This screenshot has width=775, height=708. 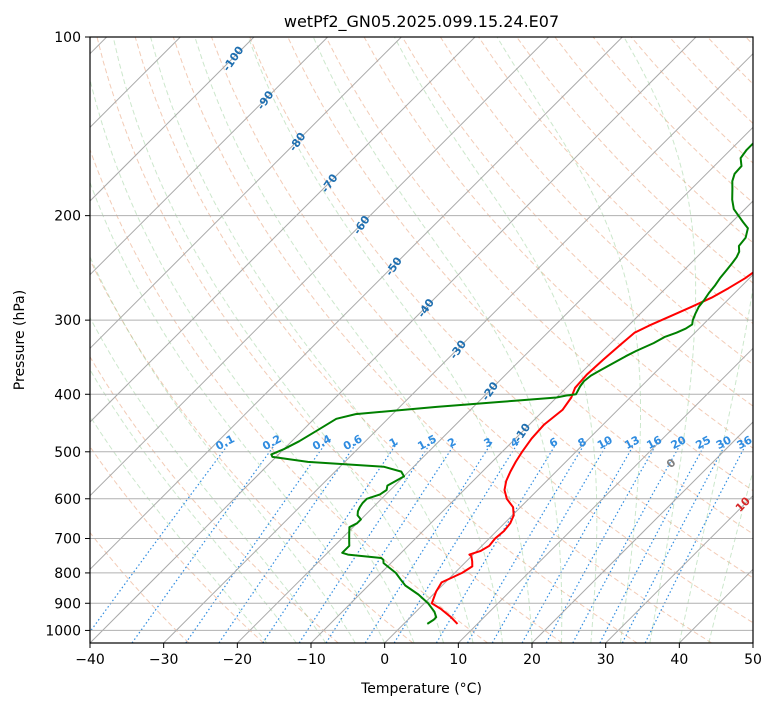 What do you see at coordinates (679, 660) in the screenshot?
I see `x-tick-label: 40` at bounding box center [679, 660].